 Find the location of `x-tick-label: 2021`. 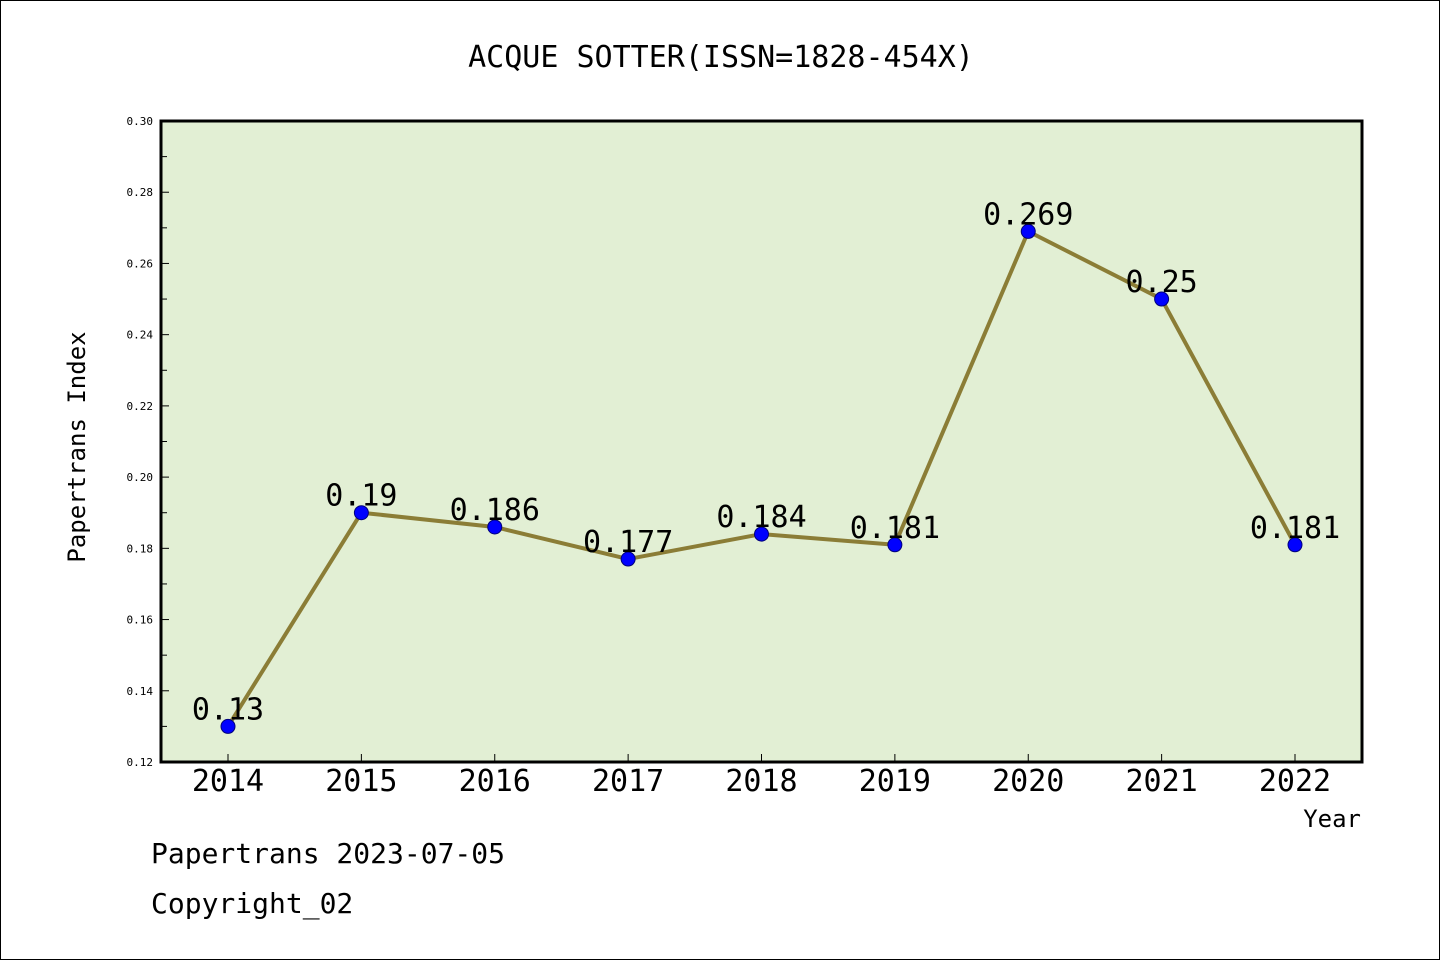

x-tick-label: 2021 is located at coordinates (1162, 781).